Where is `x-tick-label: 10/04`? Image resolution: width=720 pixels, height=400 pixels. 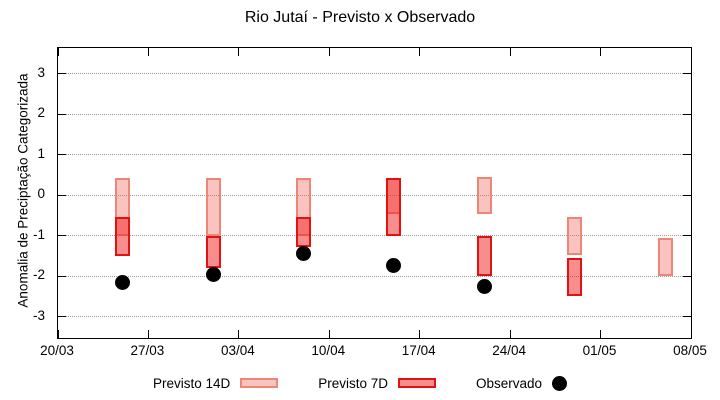
x-tick-label: 10/04 is located at coordinates (328, 350).